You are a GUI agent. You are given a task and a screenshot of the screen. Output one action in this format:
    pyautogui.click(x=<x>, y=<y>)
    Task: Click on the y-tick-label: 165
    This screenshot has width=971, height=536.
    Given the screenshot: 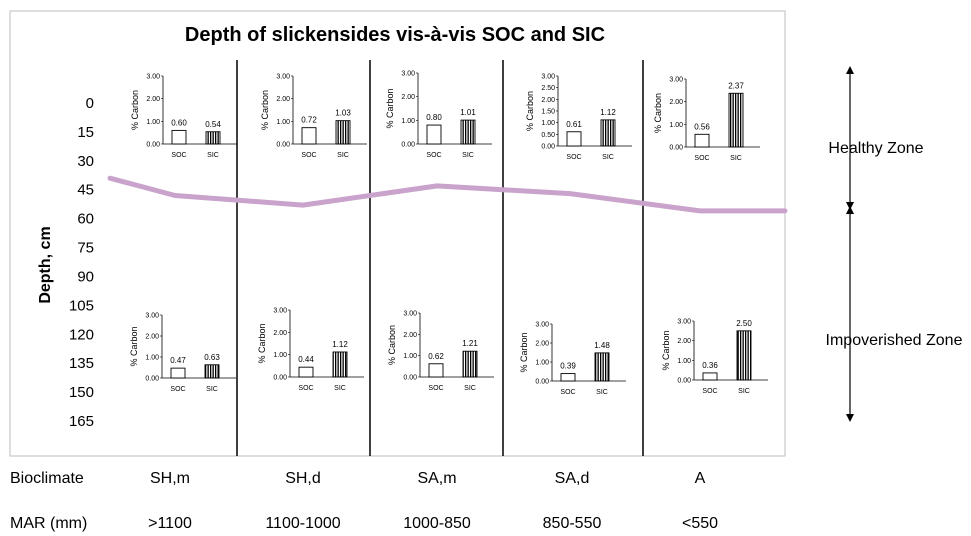 What is the action you would take?
    pyautogui.click(x=81, y=421)
    